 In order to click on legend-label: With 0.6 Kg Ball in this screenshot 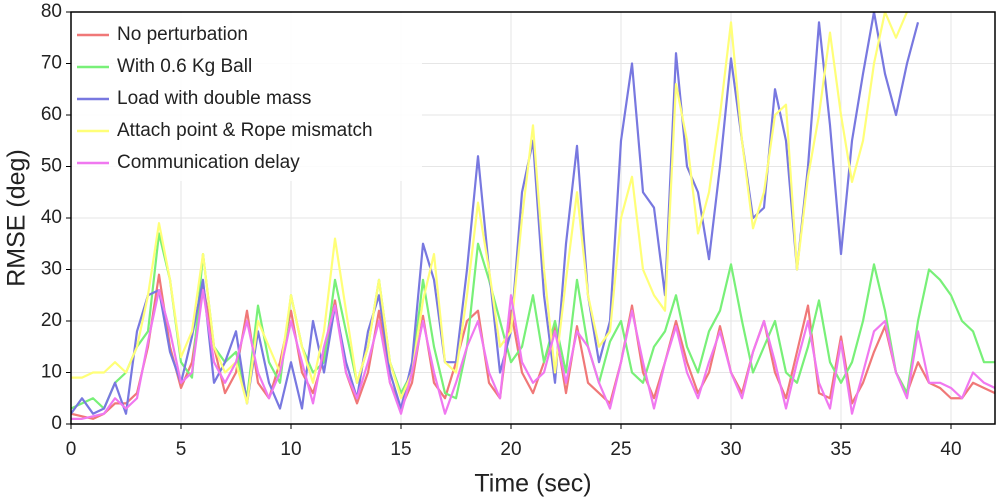, I will do `click(184, 66)`.